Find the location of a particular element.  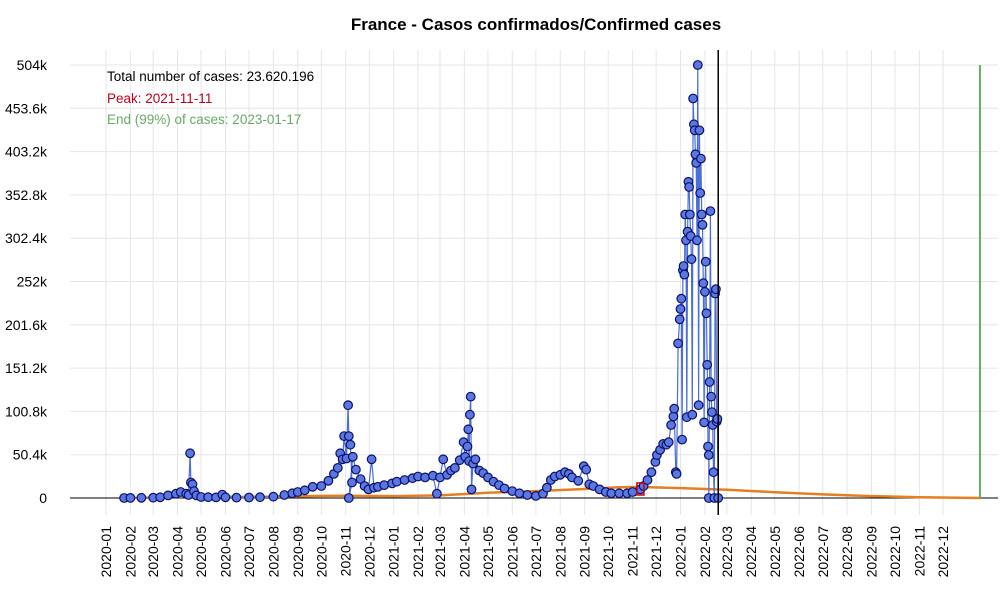

x-tick-label: 2020-10 is located at coordinates (321, 552).